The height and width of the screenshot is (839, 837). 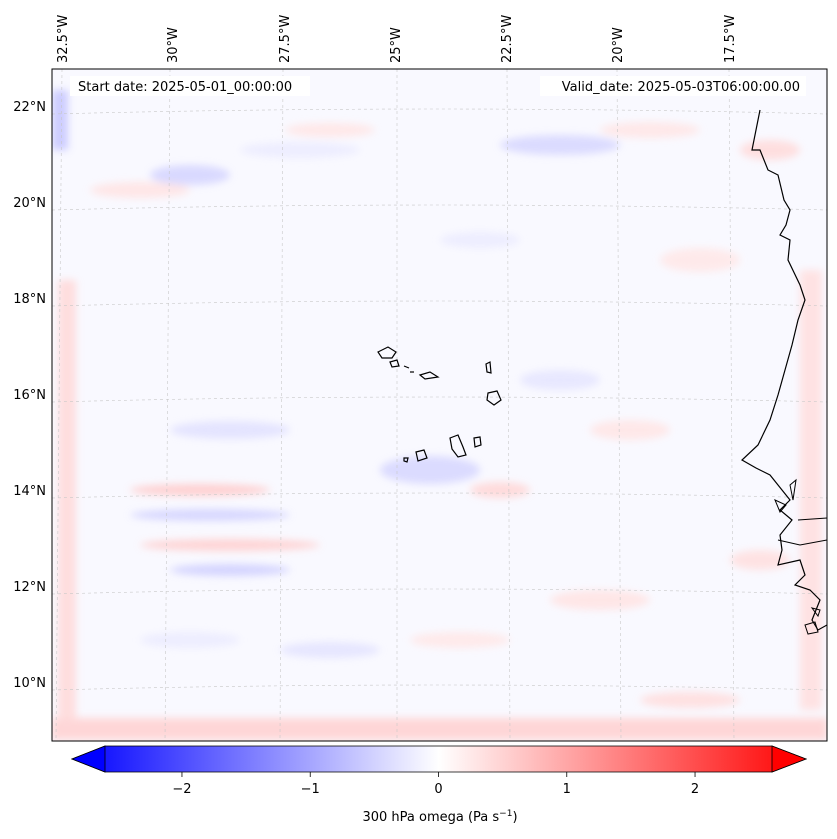 What do you see at coordinates (681, 87) in the screenshot?
I see `valid-date-label: Valid_date: 2025-05-03T06:00:00.00` at bounding box center [681, 87].